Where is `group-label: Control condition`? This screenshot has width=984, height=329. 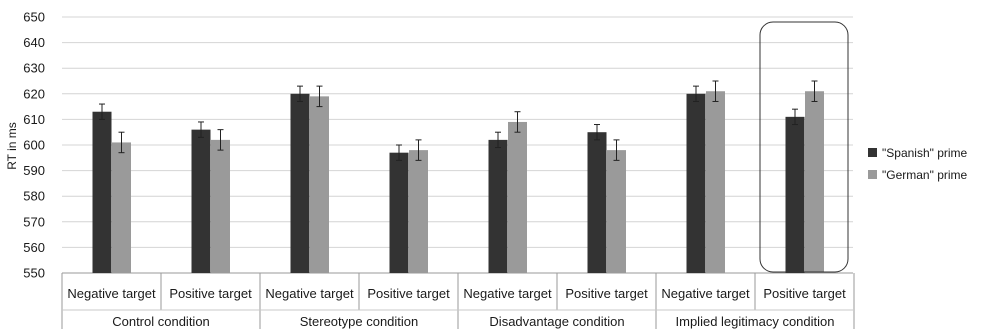 group-label: Control condition is located at coordinates (161, 321).